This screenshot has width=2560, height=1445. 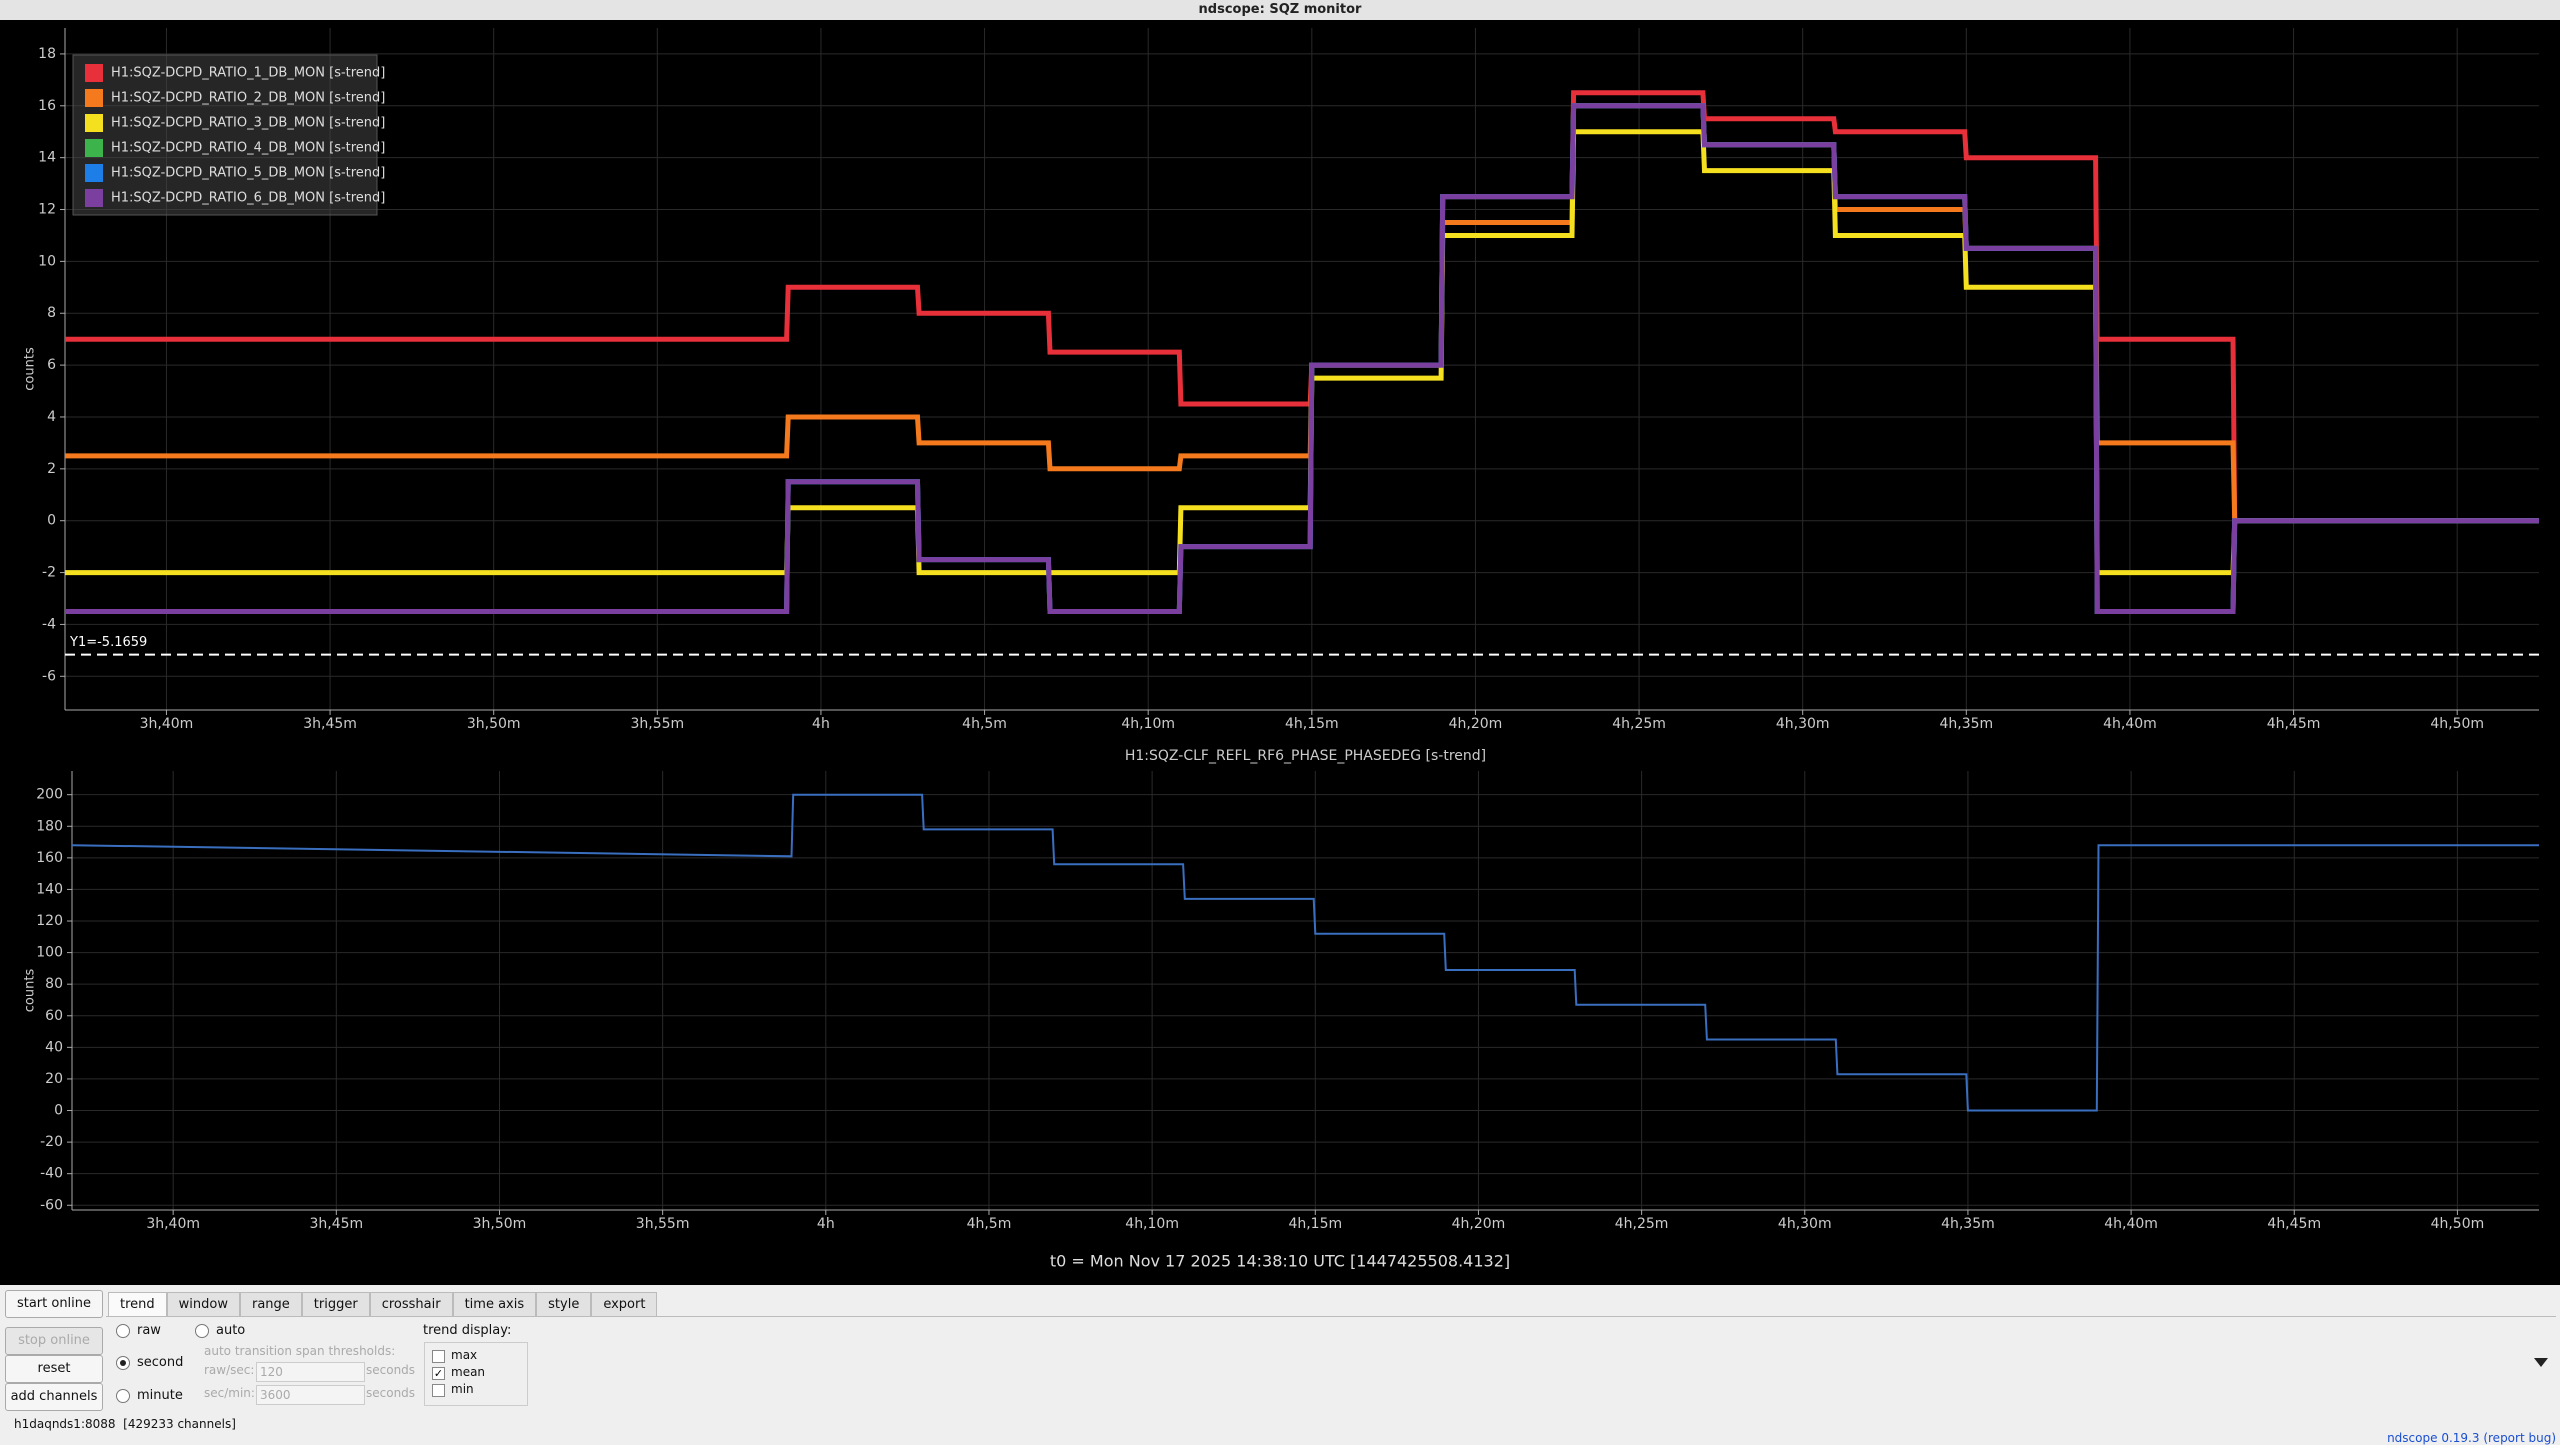 I want to click on y-tick-label: -4, so click(x=49, y=624).